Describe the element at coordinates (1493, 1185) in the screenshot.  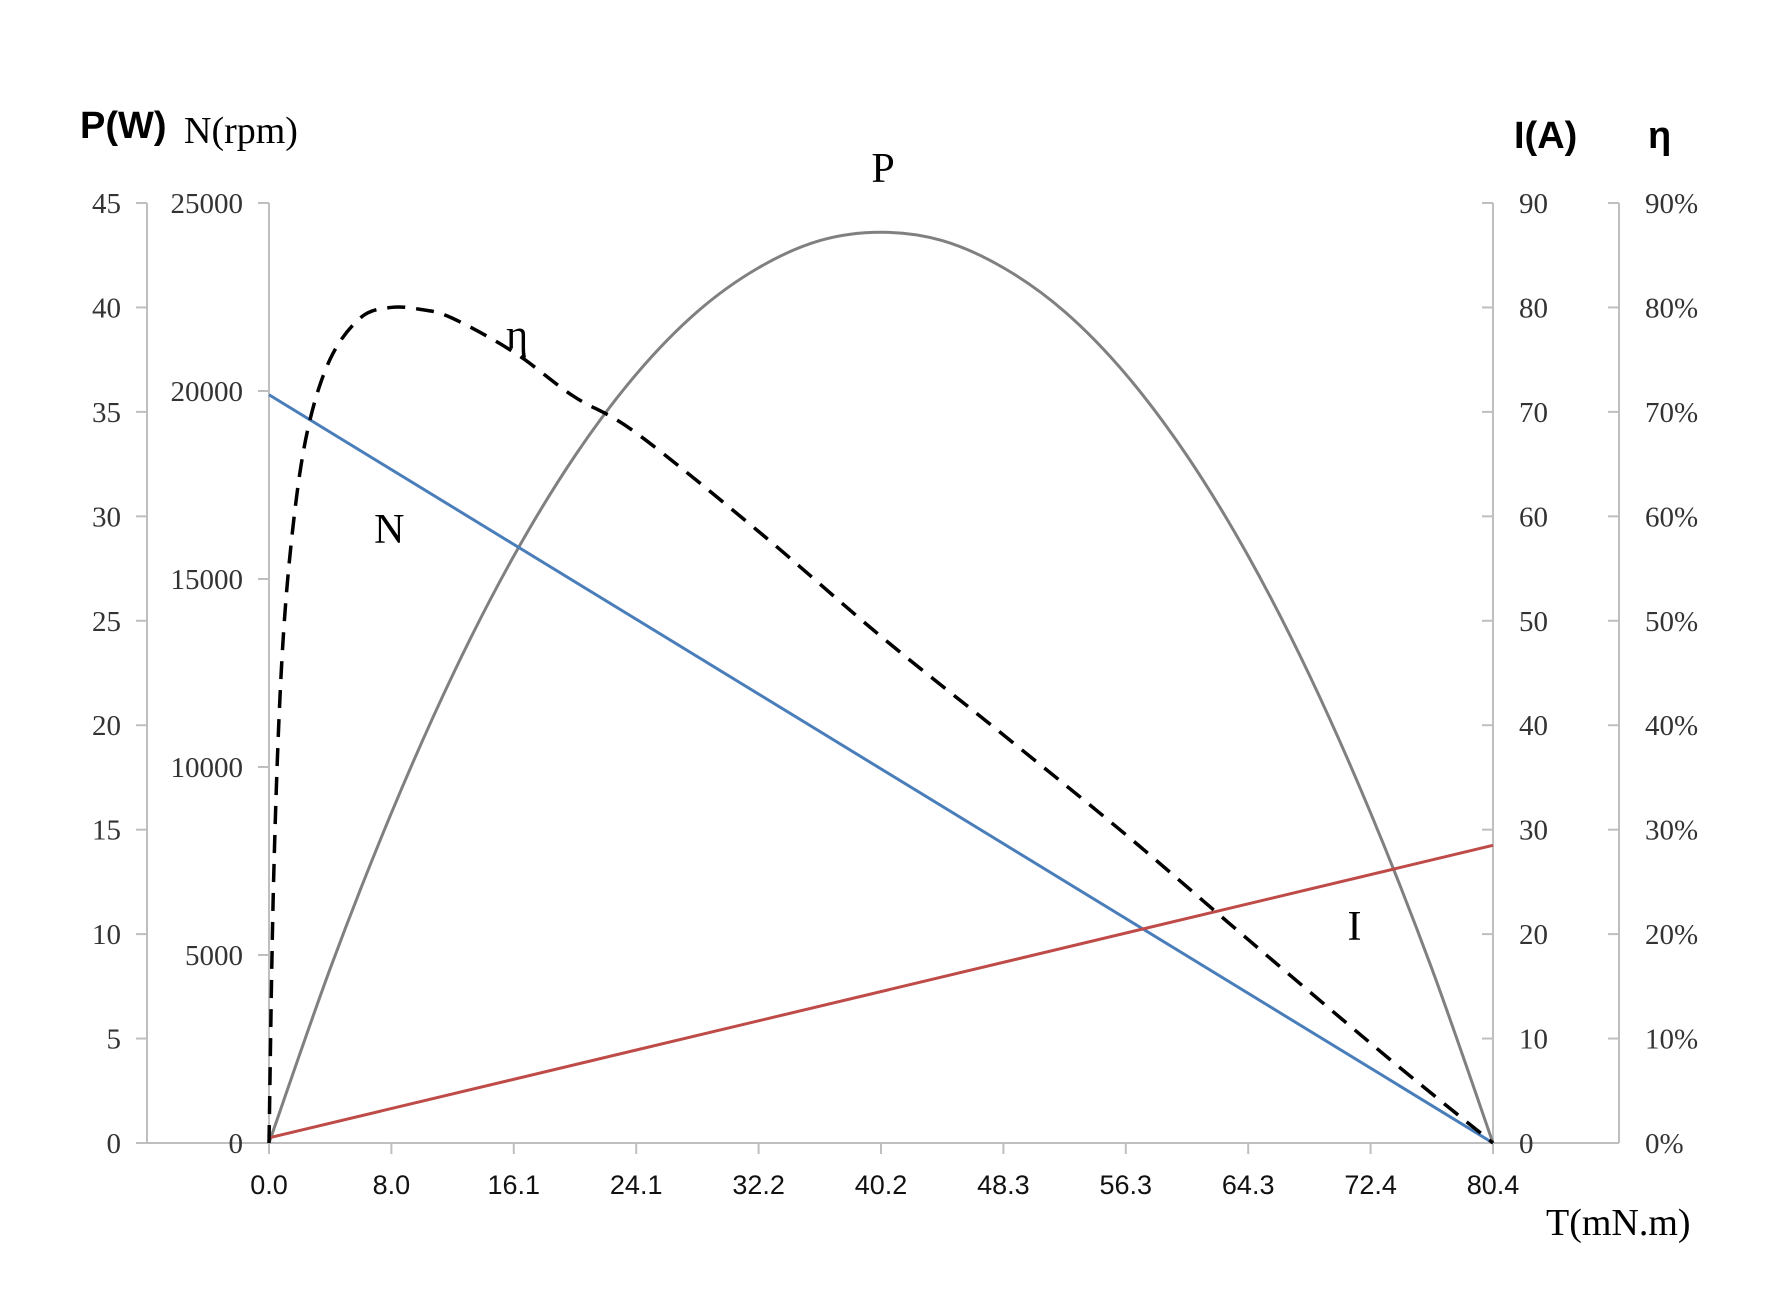
I see `x-tick-label: 80.4` at that location.